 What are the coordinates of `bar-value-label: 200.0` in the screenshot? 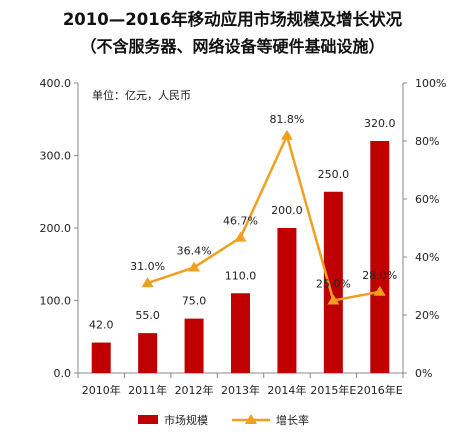 It's located at (287, 210).